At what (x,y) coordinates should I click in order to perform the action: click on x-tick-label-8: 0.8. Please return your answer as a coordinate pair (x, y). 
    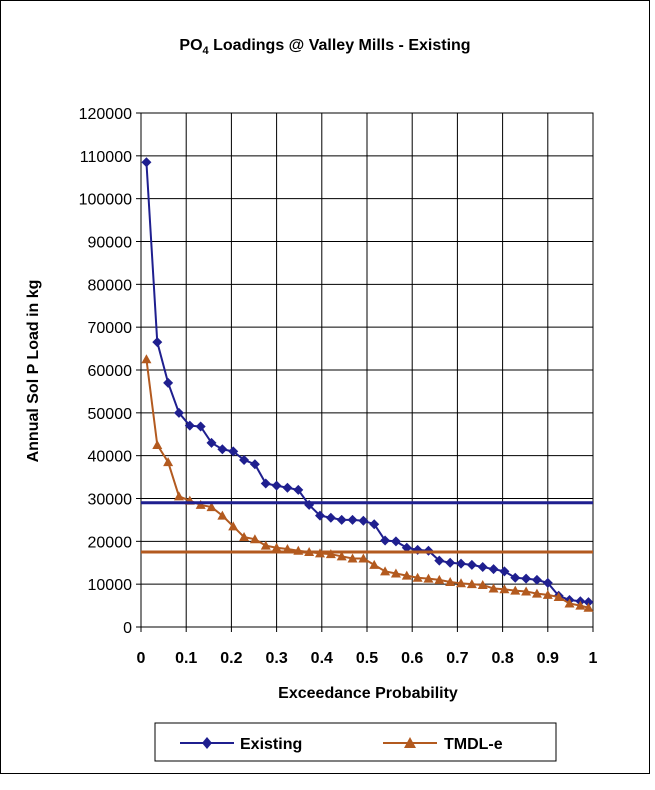
    Looking at the image, I should click on (502, 658).